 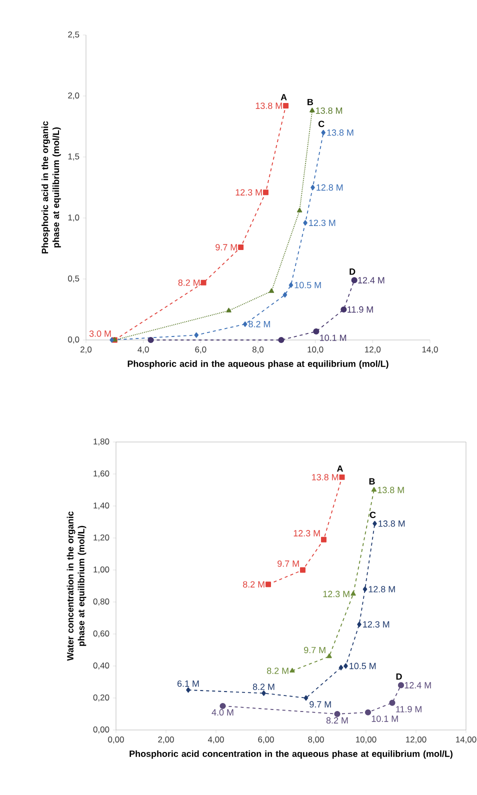 What do you see at coordinates (101, 666) in the screenshot?
I see `y-tick-label: 0,40` at bounding box center [101, 666].